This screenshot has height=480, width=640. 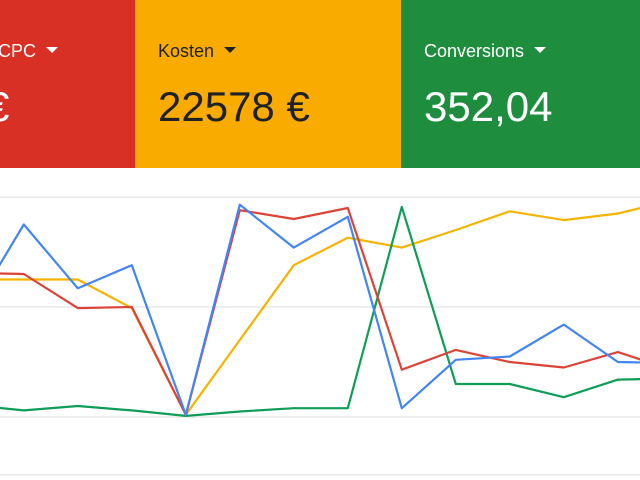 I want to click on card-value: 352,04, so click(x=488, y=106).